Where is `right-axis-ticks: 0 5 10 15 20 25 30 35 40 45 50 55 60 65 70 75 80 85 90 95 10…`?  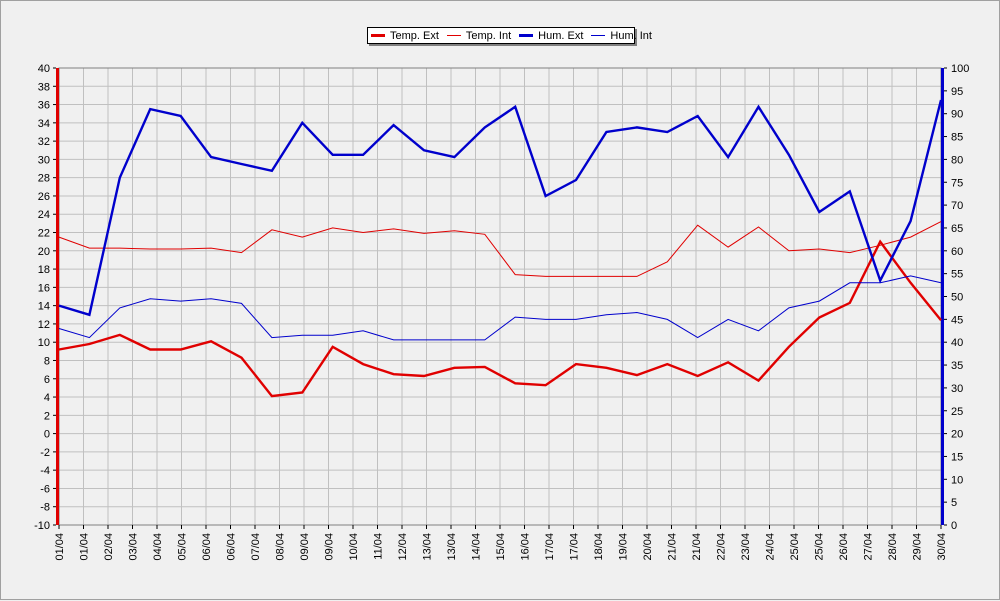 right-axis-ticks: 0 5 10 15 20 25 30 35 40 45 50 55 60 65 70 75 80 85 90 95 10… is located at coordinates (956, 297).